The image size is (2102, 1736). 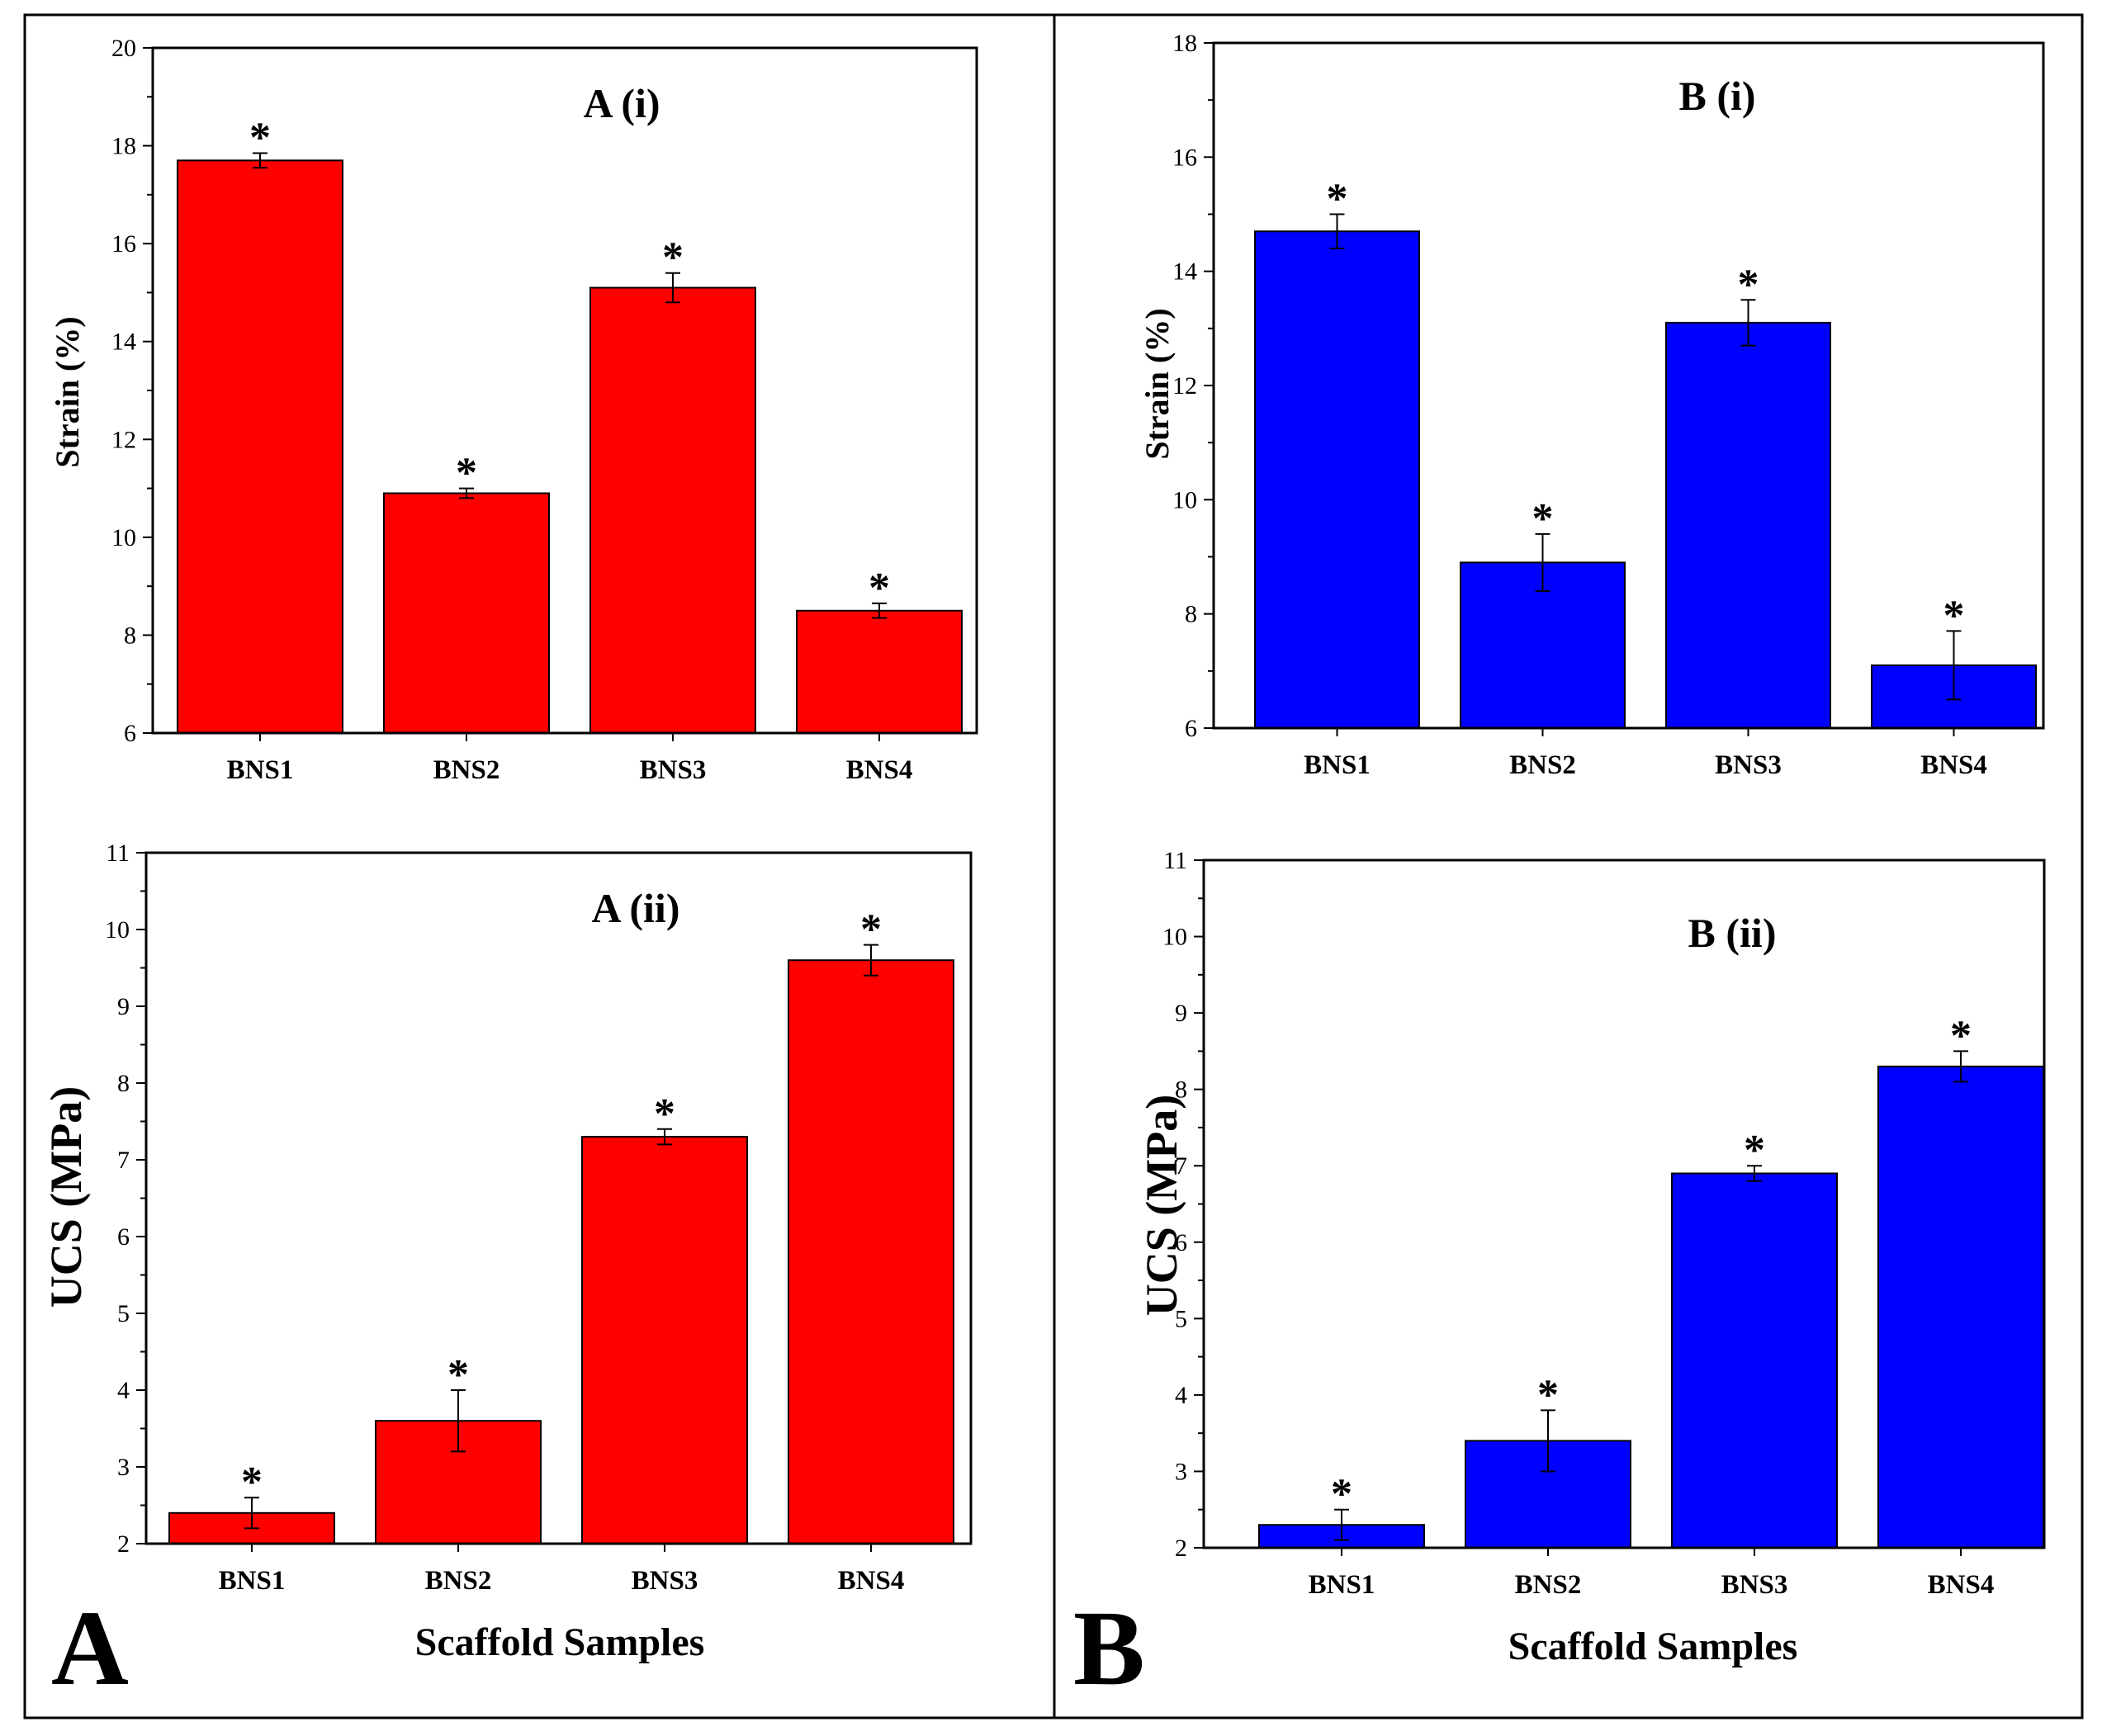 What do you see at coordinates (1109, 1648) in the screenshot?
I see `panel-label-b: B` at bounding box center [1109, 1648].